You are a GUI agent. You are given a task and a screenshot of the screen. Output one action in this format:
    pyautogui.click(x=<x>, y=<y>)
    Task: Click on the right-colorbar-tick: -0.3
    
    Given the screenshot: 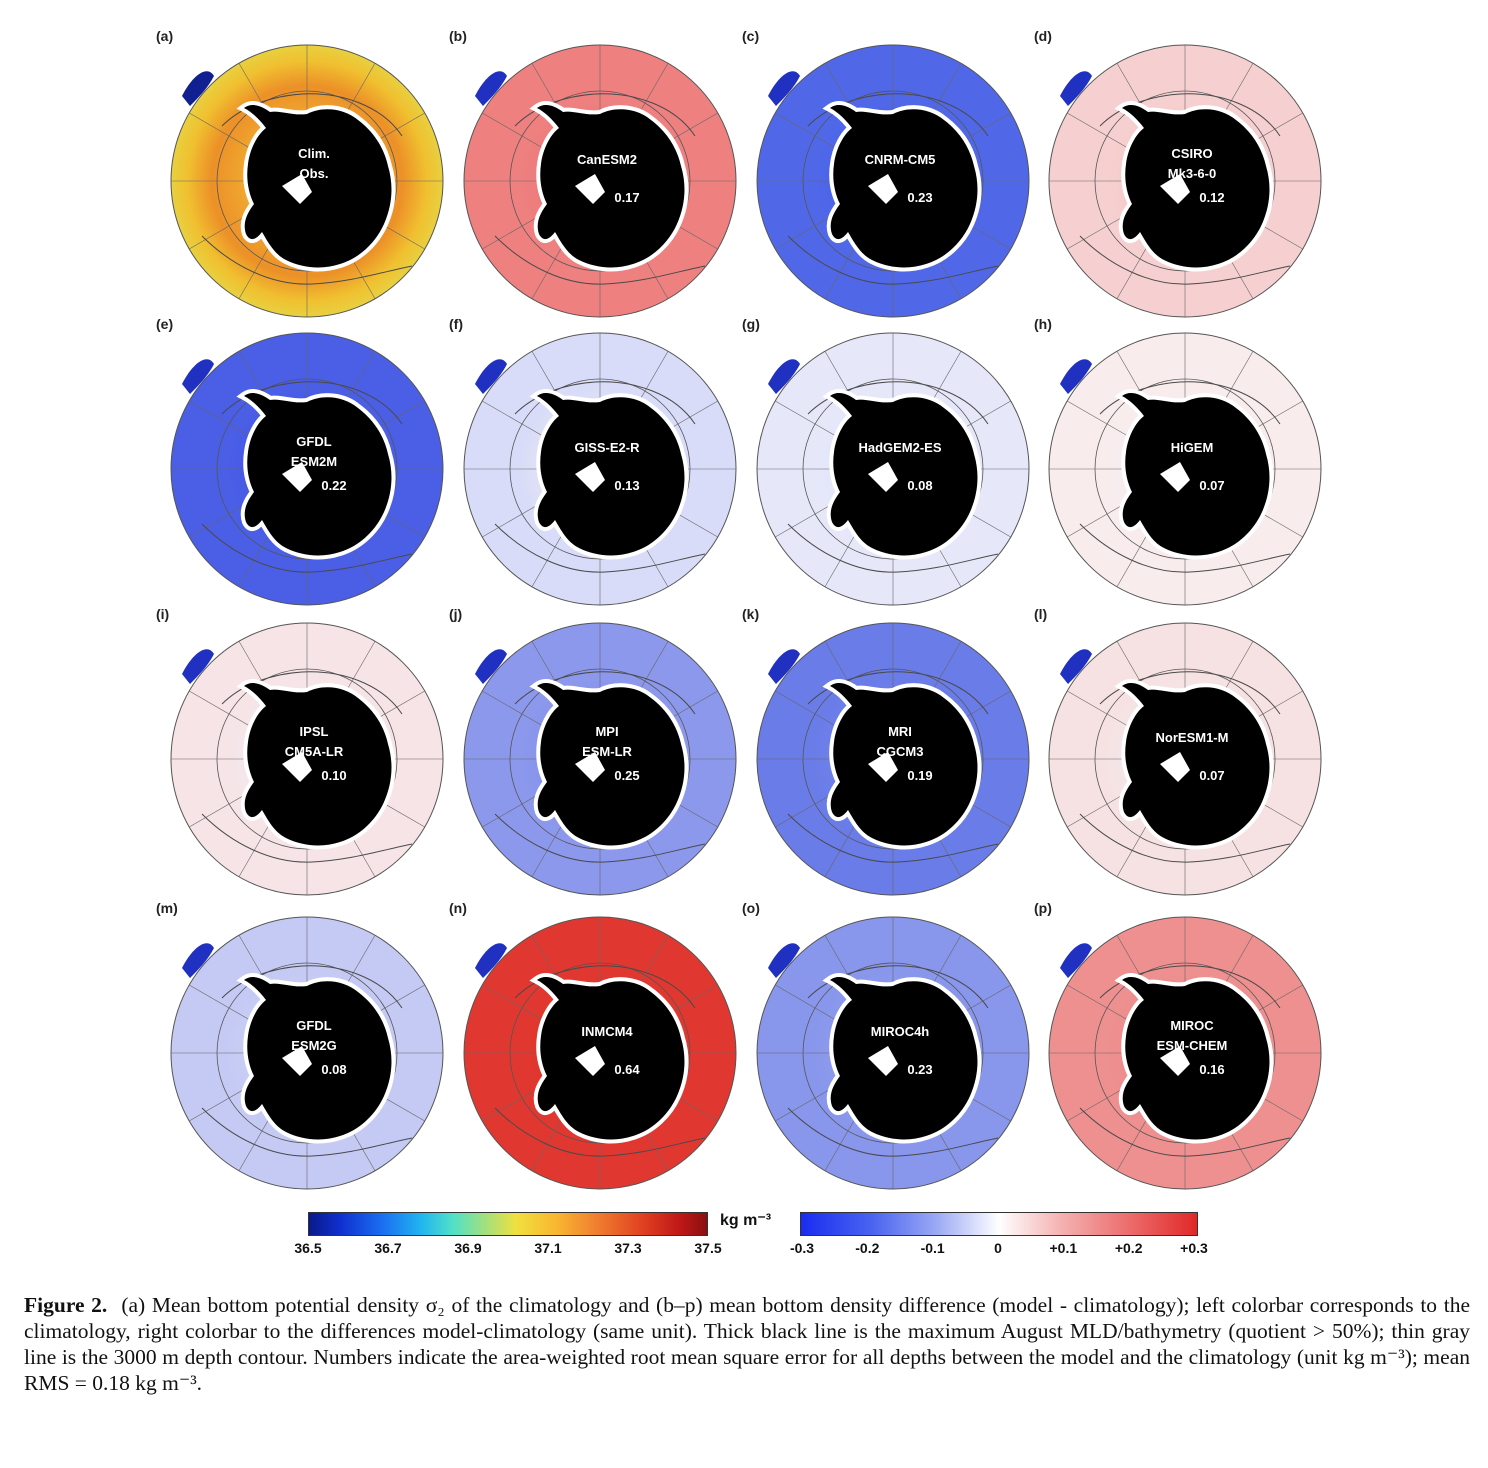 What is the action you would take?
    pyautogui.click(x=802, y=1248)
    